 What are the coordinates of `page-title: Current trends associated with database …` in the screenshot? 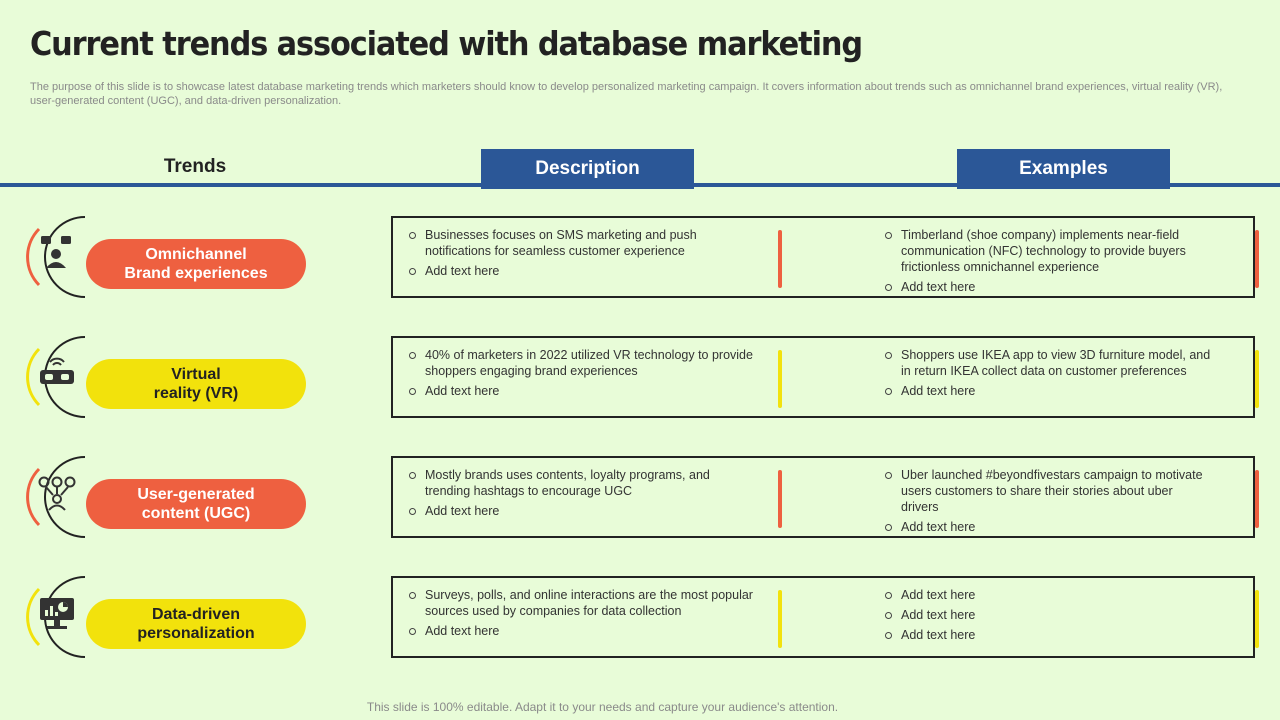 It's located at (446, 43).